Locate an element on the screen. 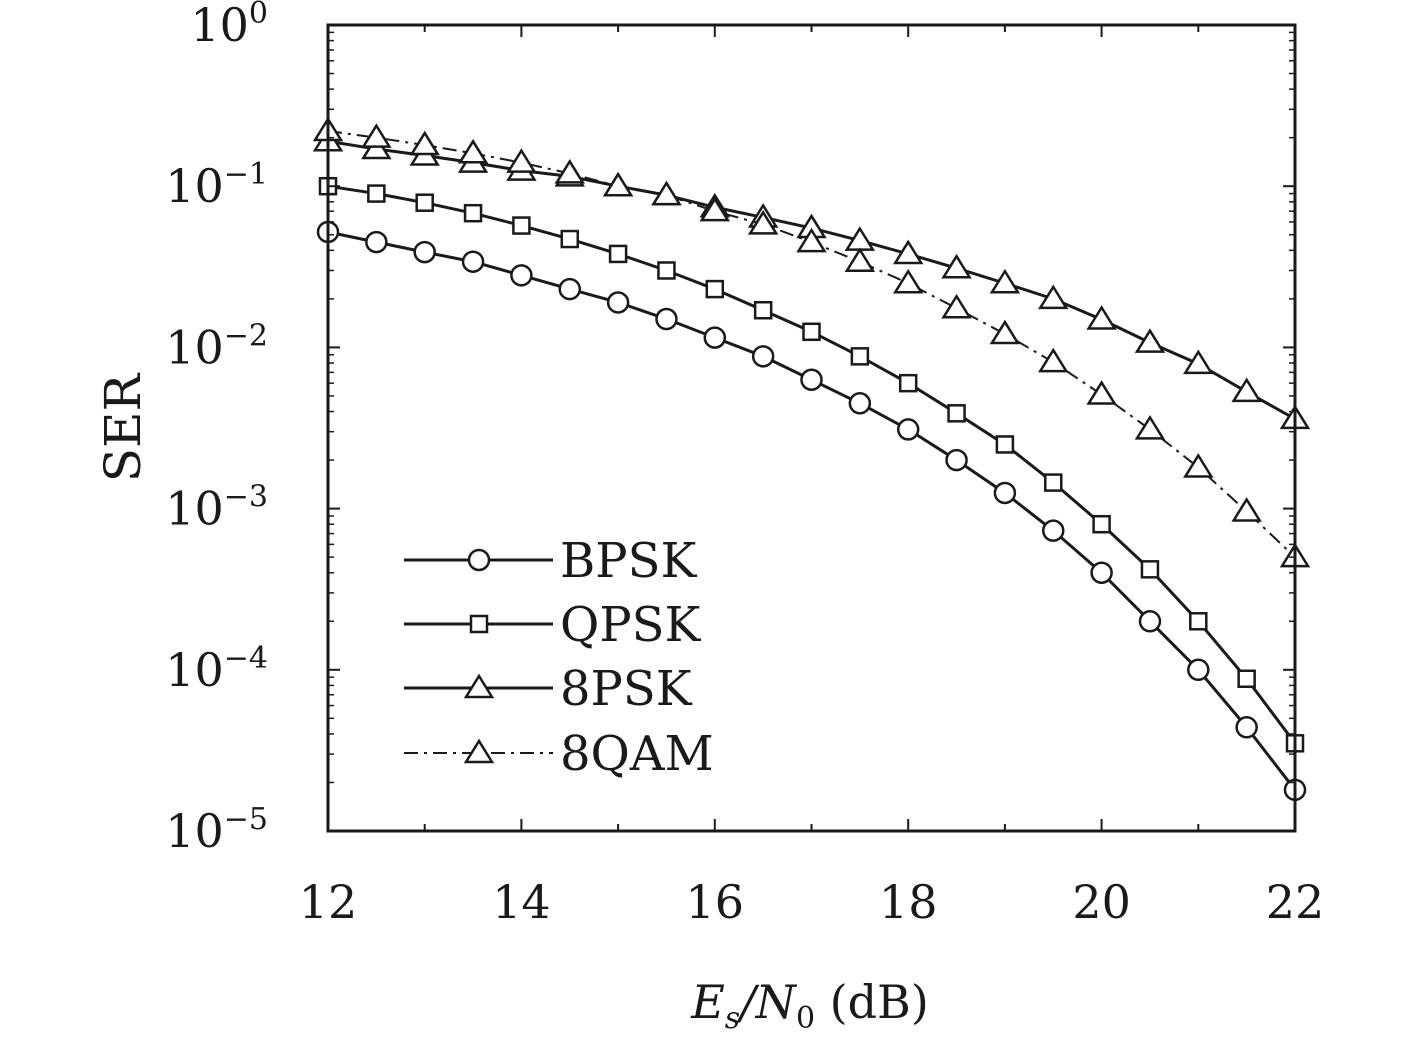  x-tick-label: 20 is located at coordinates (1101, 902).